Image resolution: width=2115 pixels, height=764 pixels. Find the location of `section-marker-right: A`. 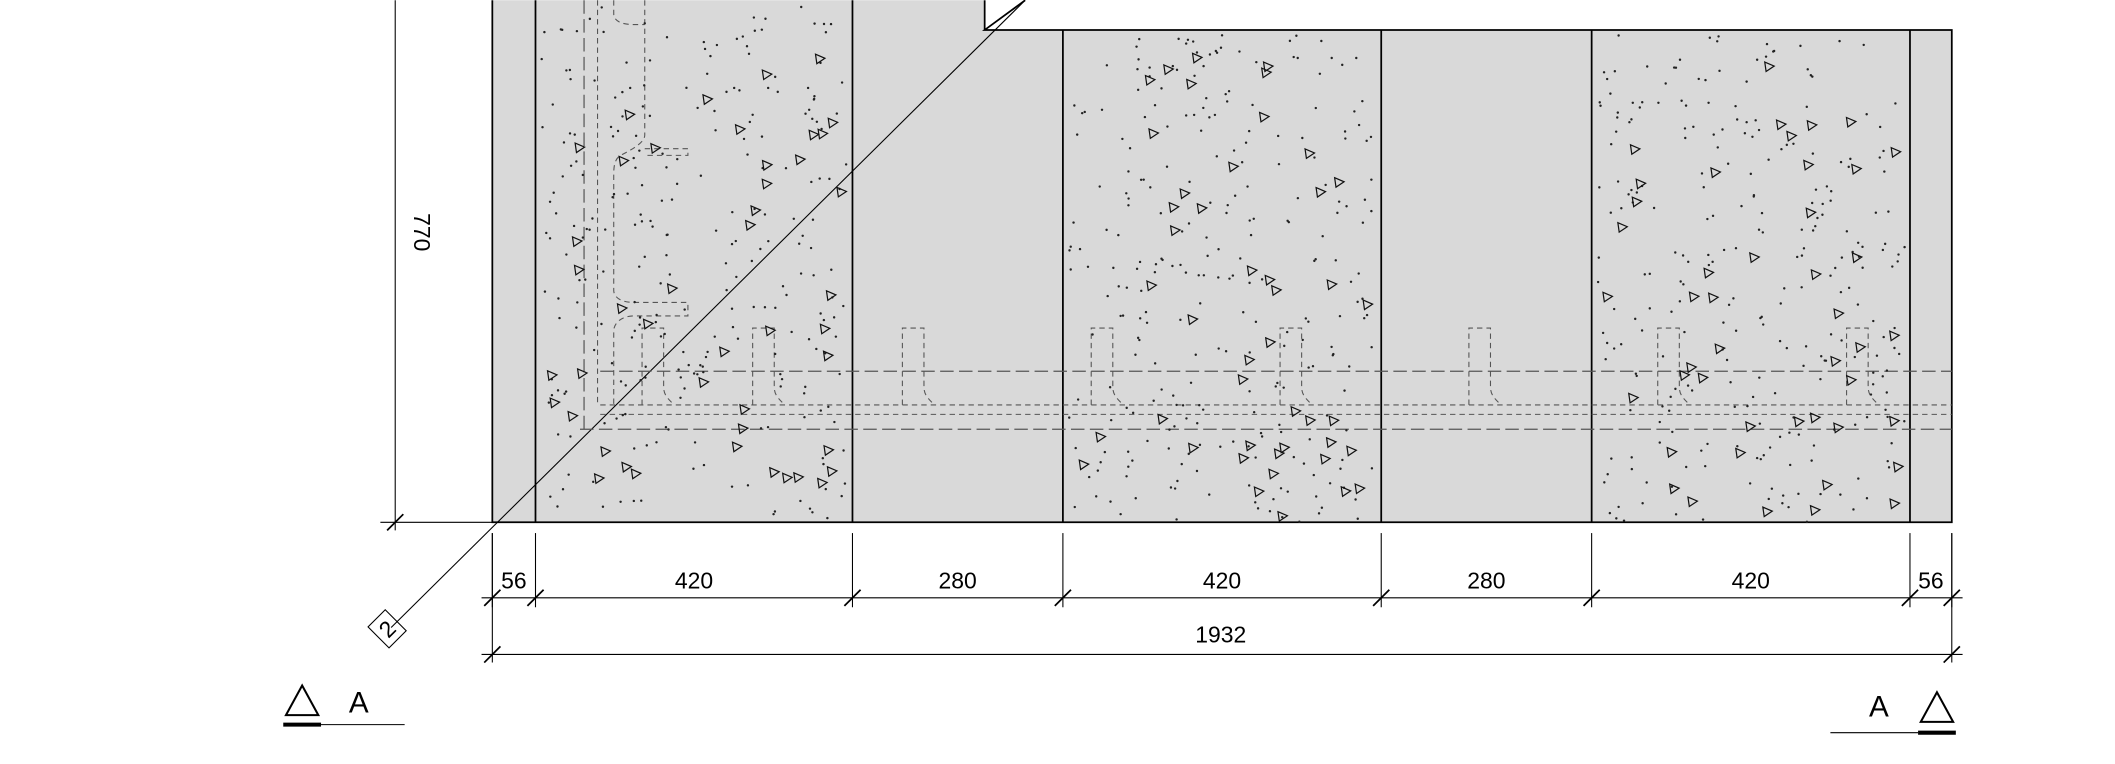

section-marker-right: A is located at coordinates (1893, 712).